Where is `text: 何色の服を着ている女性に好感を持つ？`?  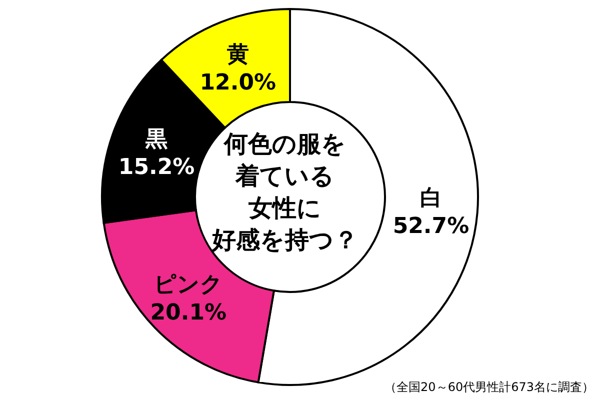
text: 何色の服を着ている女性に好感を持つ？ is located at coordinates (284, 192).